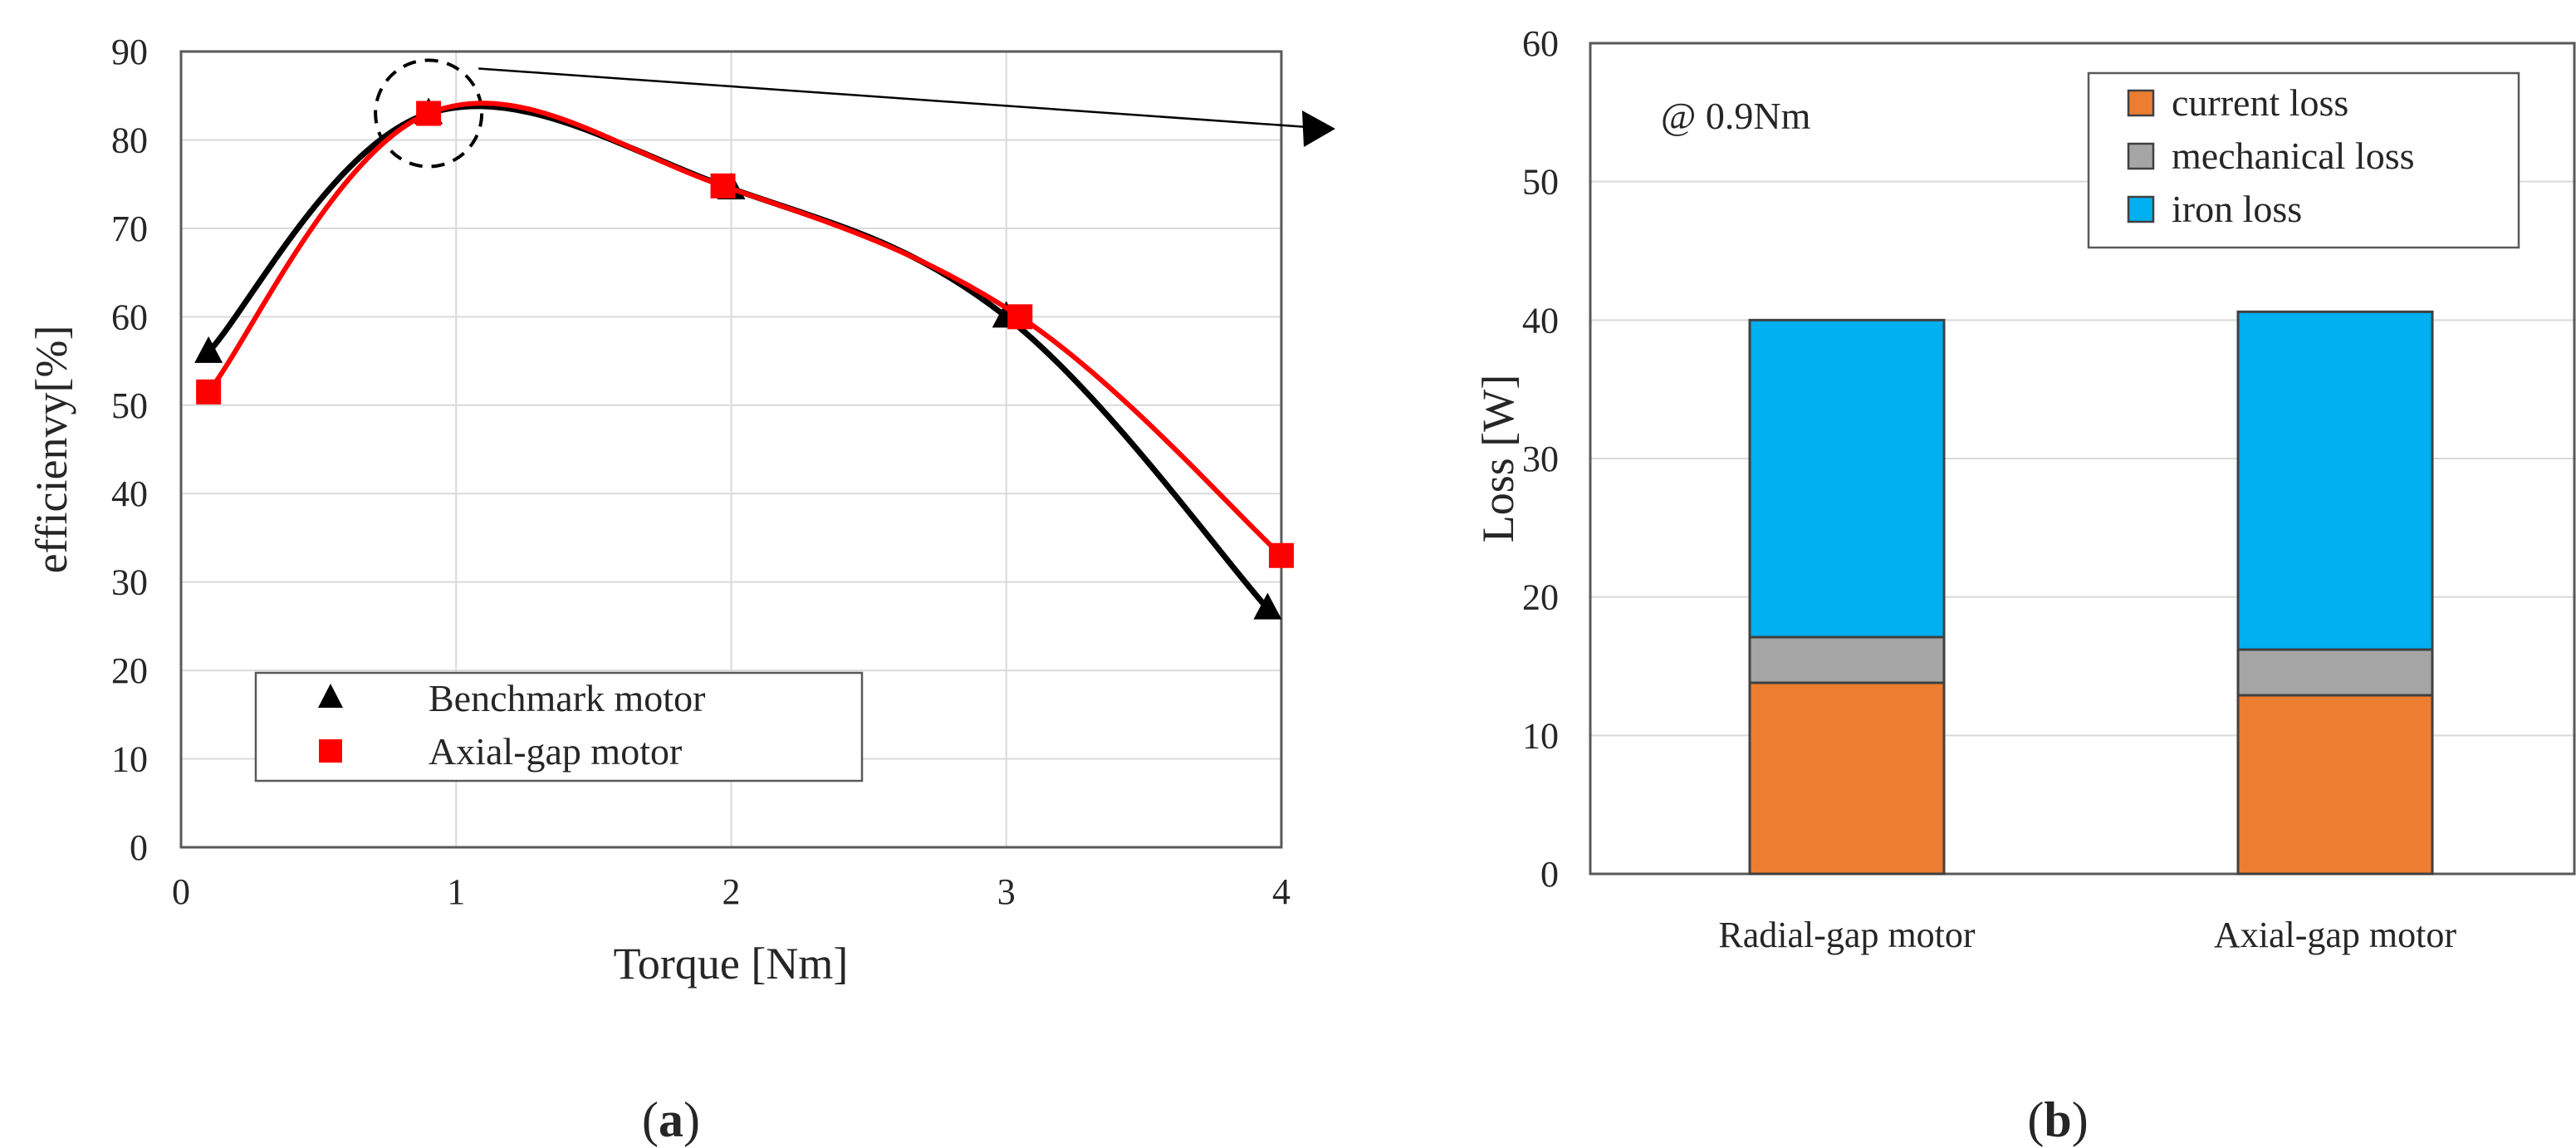 The height and width of the screenshot is (1148, 2576). I want to click on highlight-circle, so click(429, 113).